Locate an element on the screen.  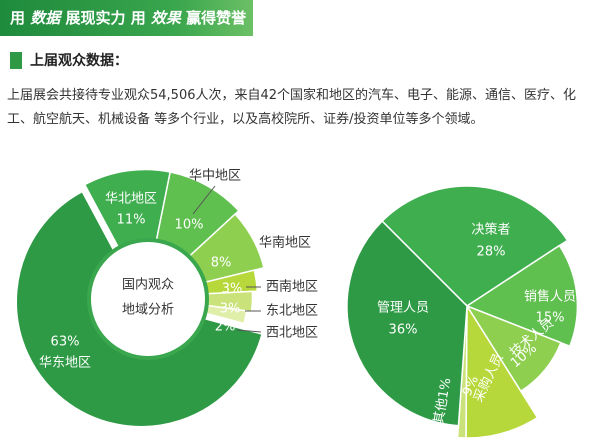
role-value-1: 15% is located at coordinates (550, 318).